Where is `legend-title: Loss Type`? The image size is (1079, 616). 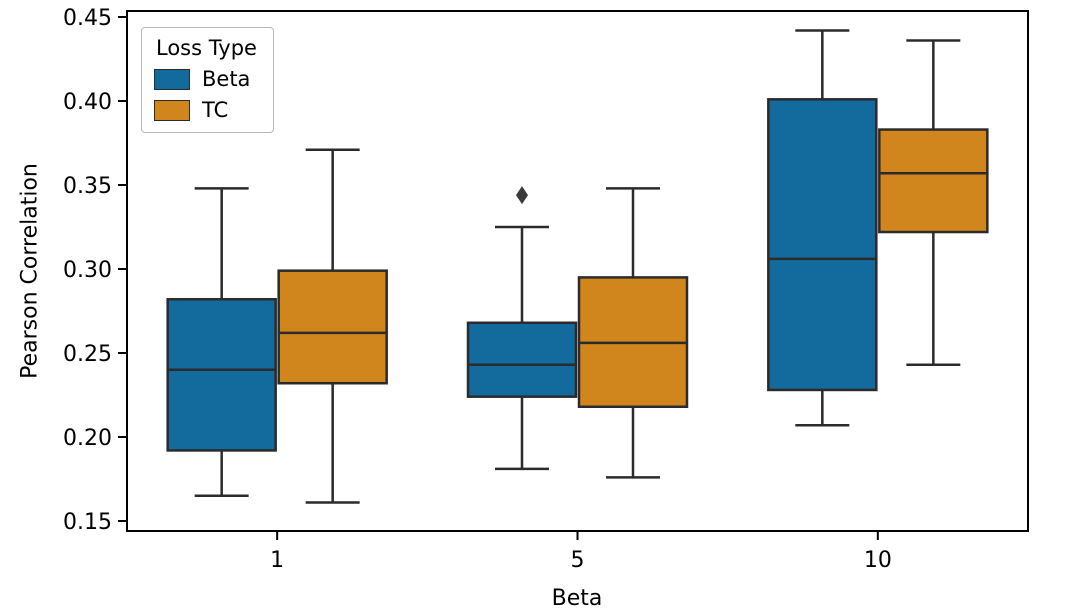 legend-title: Loss Type is located at coordinates (206, 48).